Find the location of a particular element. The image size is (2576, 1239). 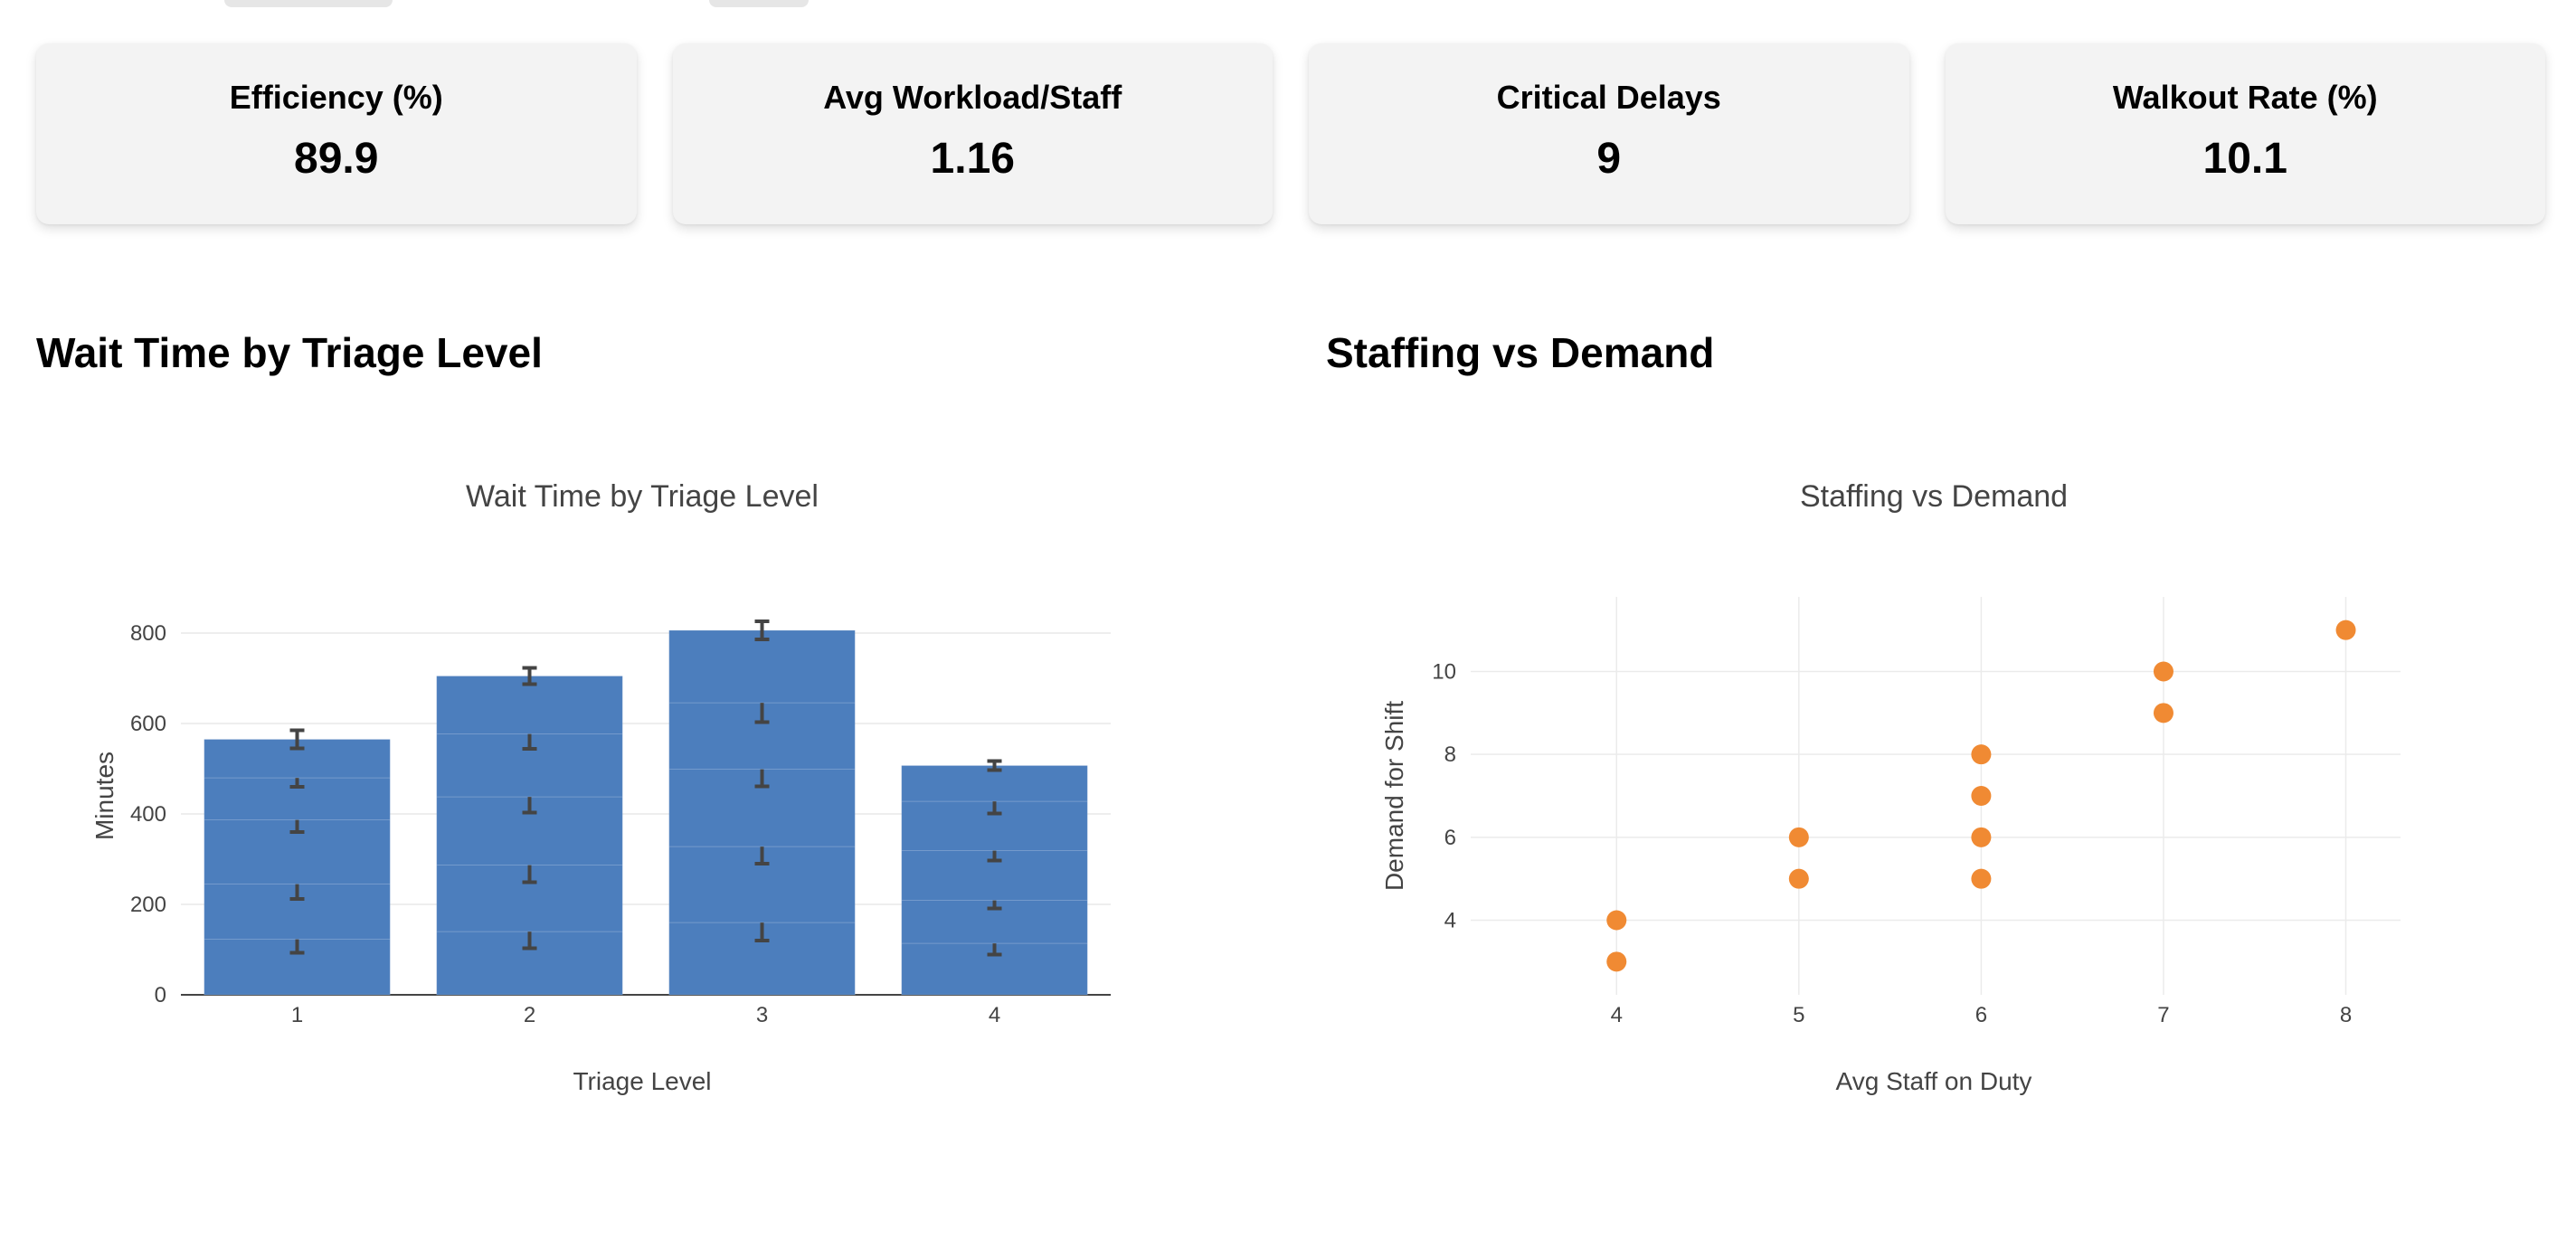

y-tick-label: 6 is located at coordinates (1450, 838).